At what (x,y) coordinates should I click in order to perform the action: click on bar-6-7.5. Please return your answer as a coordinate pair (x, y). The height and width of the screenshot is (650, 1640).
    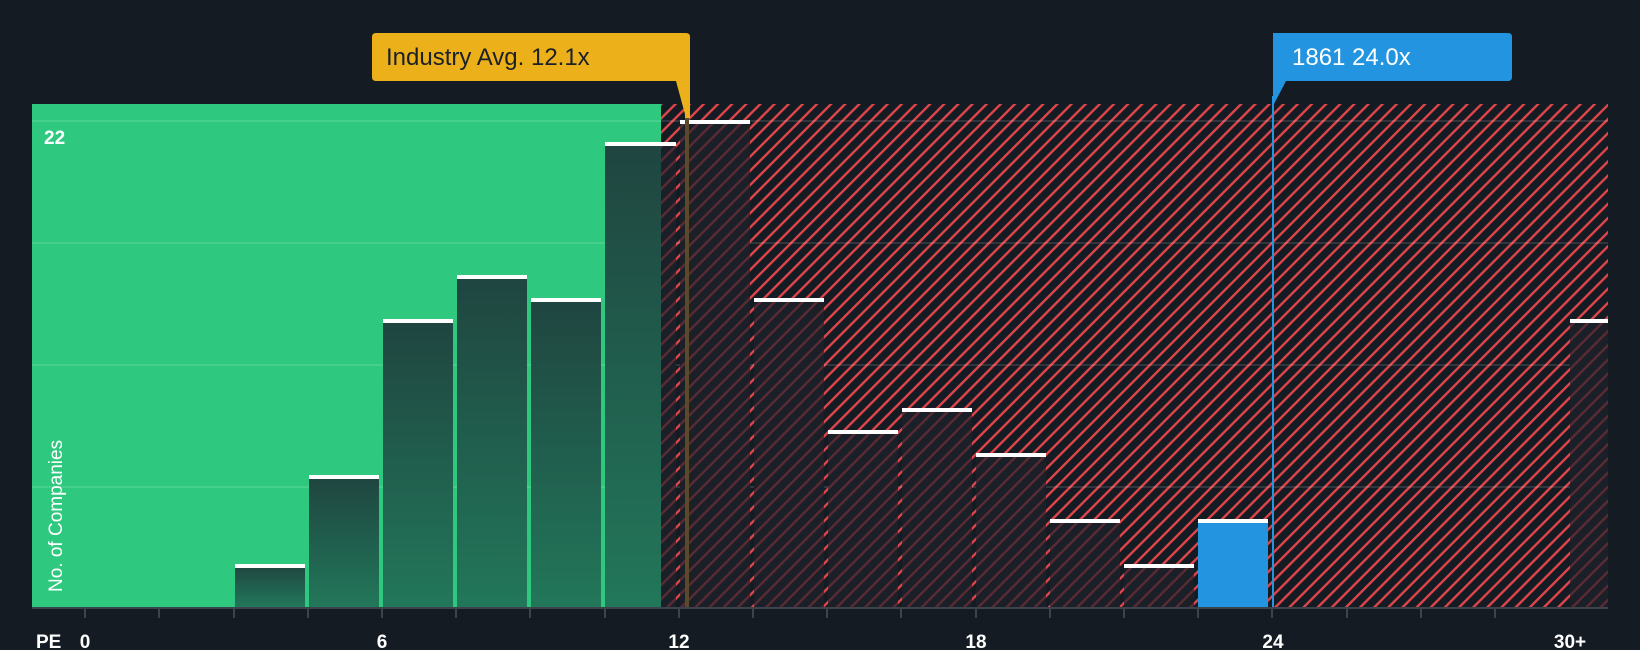
    Looking at the image, I should click on (418, 463).